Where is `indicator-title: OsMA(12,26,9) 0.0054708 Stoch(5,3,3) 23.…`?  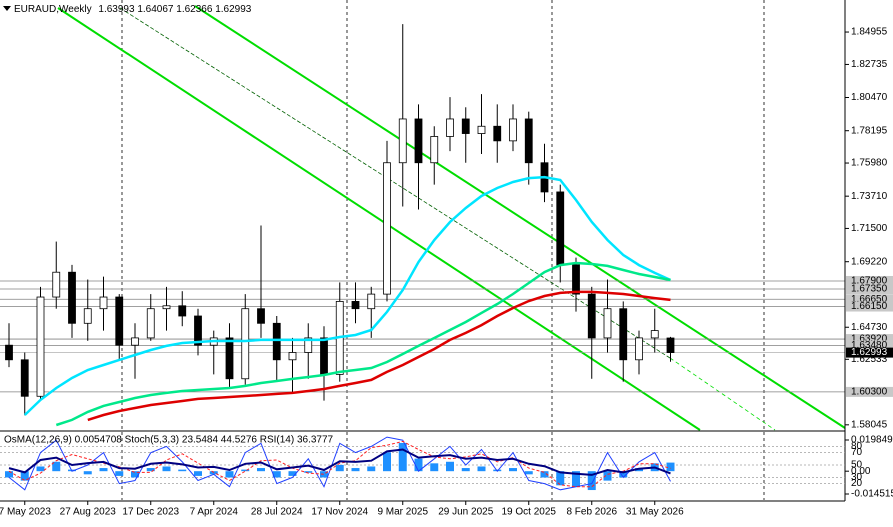
indicator-title: OsMA(12,26,9) 0.0054708 Stoch(5,3,3) 23.… is located at coordinates (169, 440).